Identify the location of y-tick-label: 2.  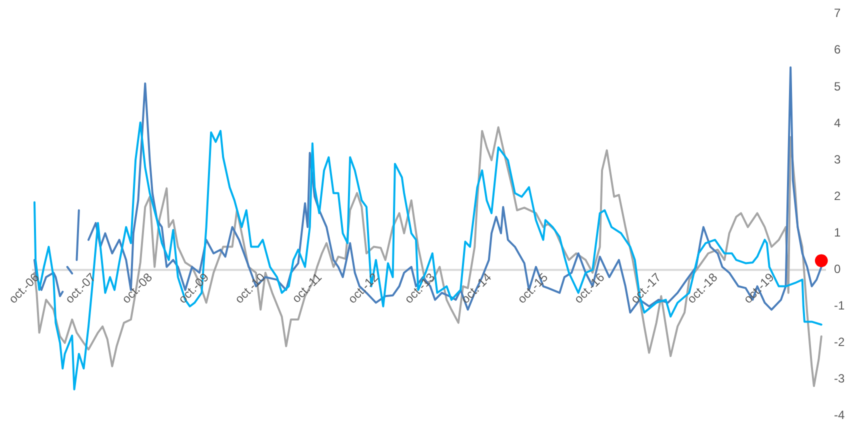
(837, 195).